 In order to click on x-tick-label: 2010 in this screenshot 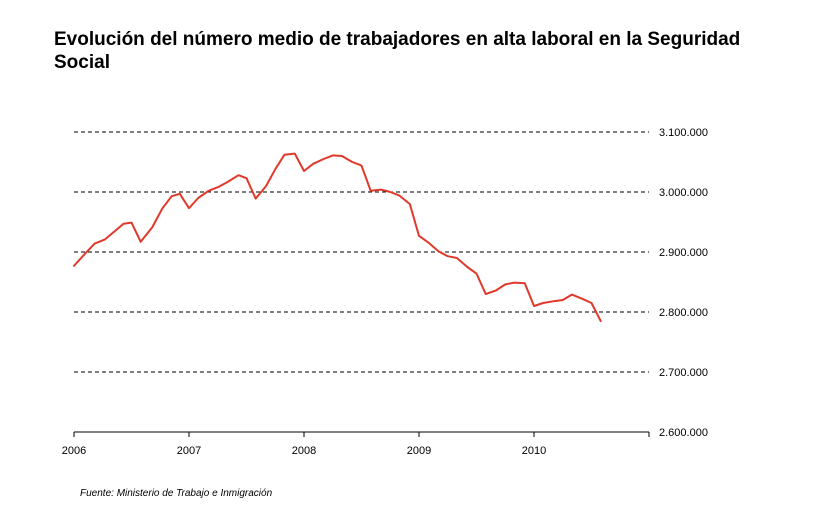, I will do `click(534, 451)`.